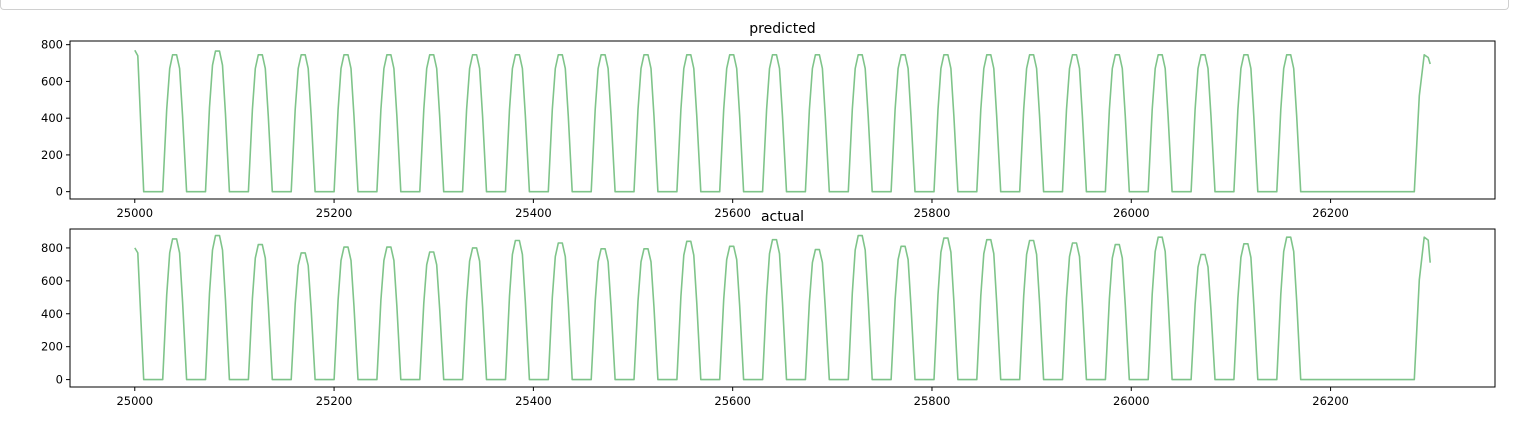  What do you see at coordinates (932, 401) in the screenshot?
I see `actual-xtick-label: 25800` at bounding box center [932, 401].